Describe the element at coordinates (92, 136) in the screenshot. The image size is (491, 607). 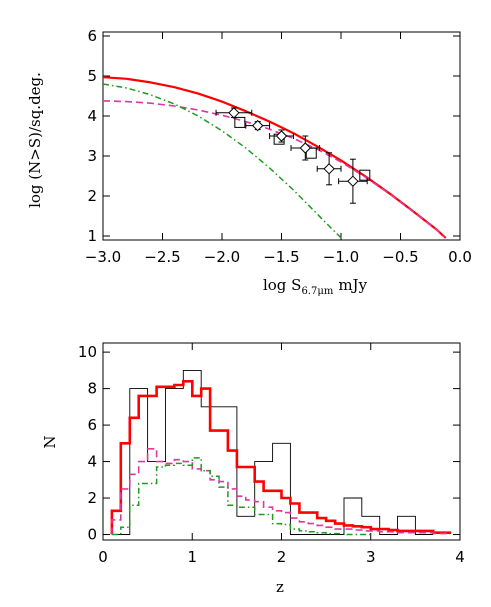
I see `top-y-tick-labels: 1 2 3 4 5 6` at that location.